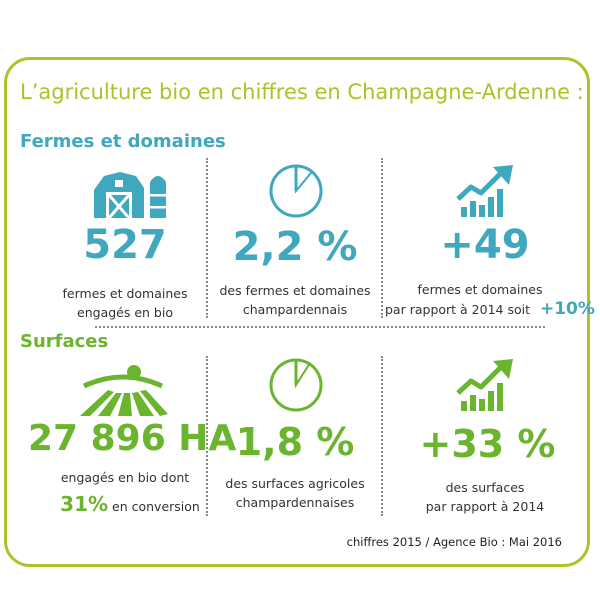  Describe the element at coordinates (487, 444) in the screenshot. I see `stat-value-surfaces-growth: +33 %` at that location.